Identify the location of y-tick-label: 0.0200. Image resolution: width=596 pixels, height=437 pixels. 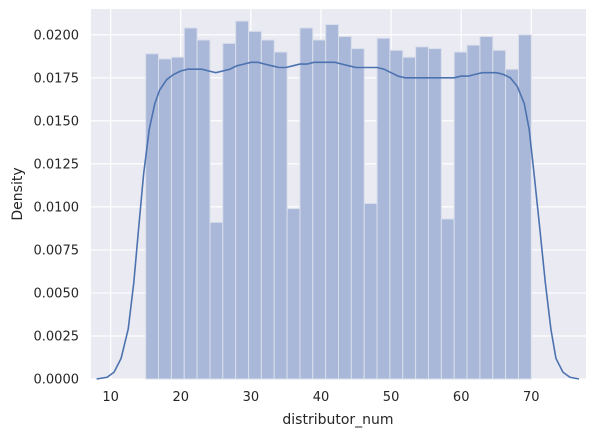
(57, 35).